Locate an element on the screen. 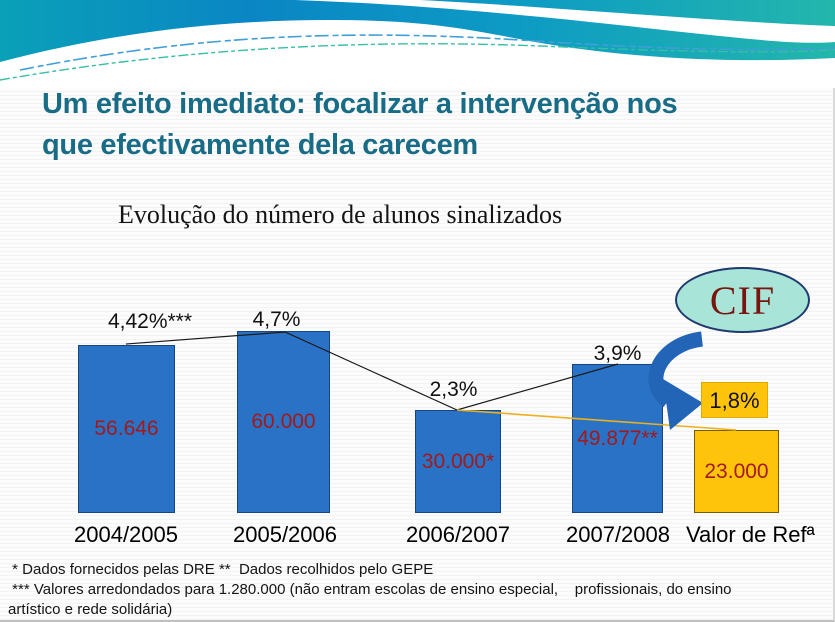 This screenshot has width=835, height=622. bar-value-label: 49.877** is located at coordinates (617, 438).